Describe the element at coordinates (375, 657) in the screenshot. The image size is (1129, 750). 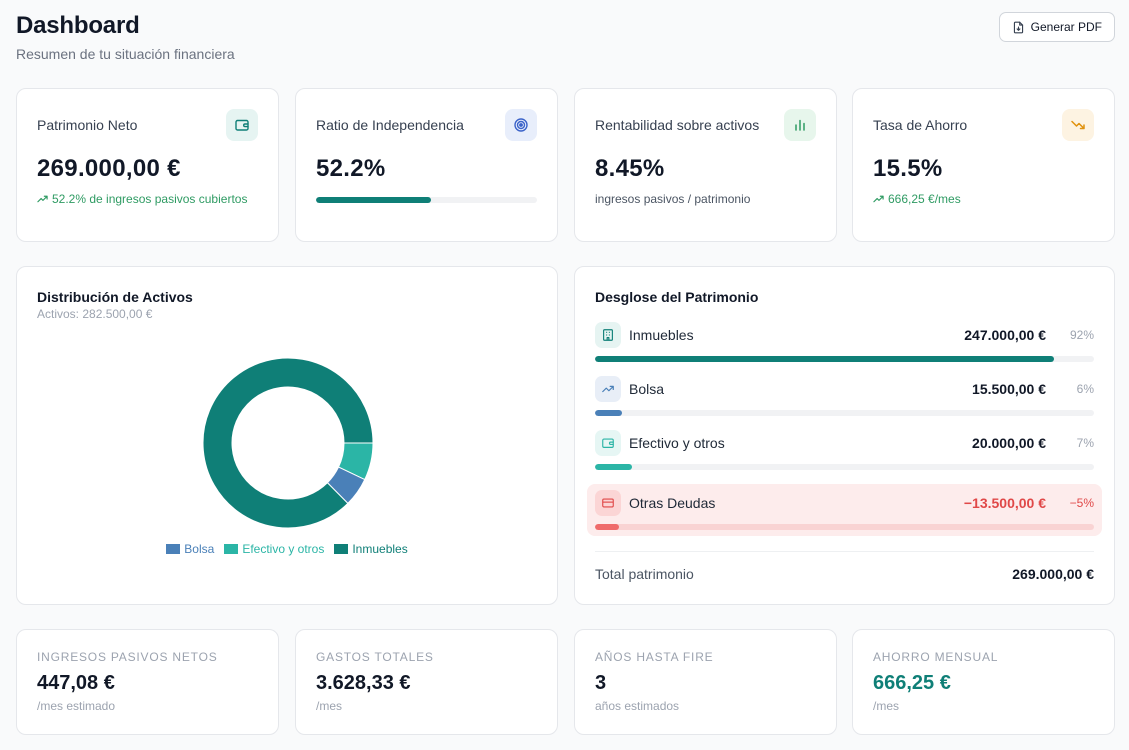
I see `stat-label: Gastos totales` at that location.